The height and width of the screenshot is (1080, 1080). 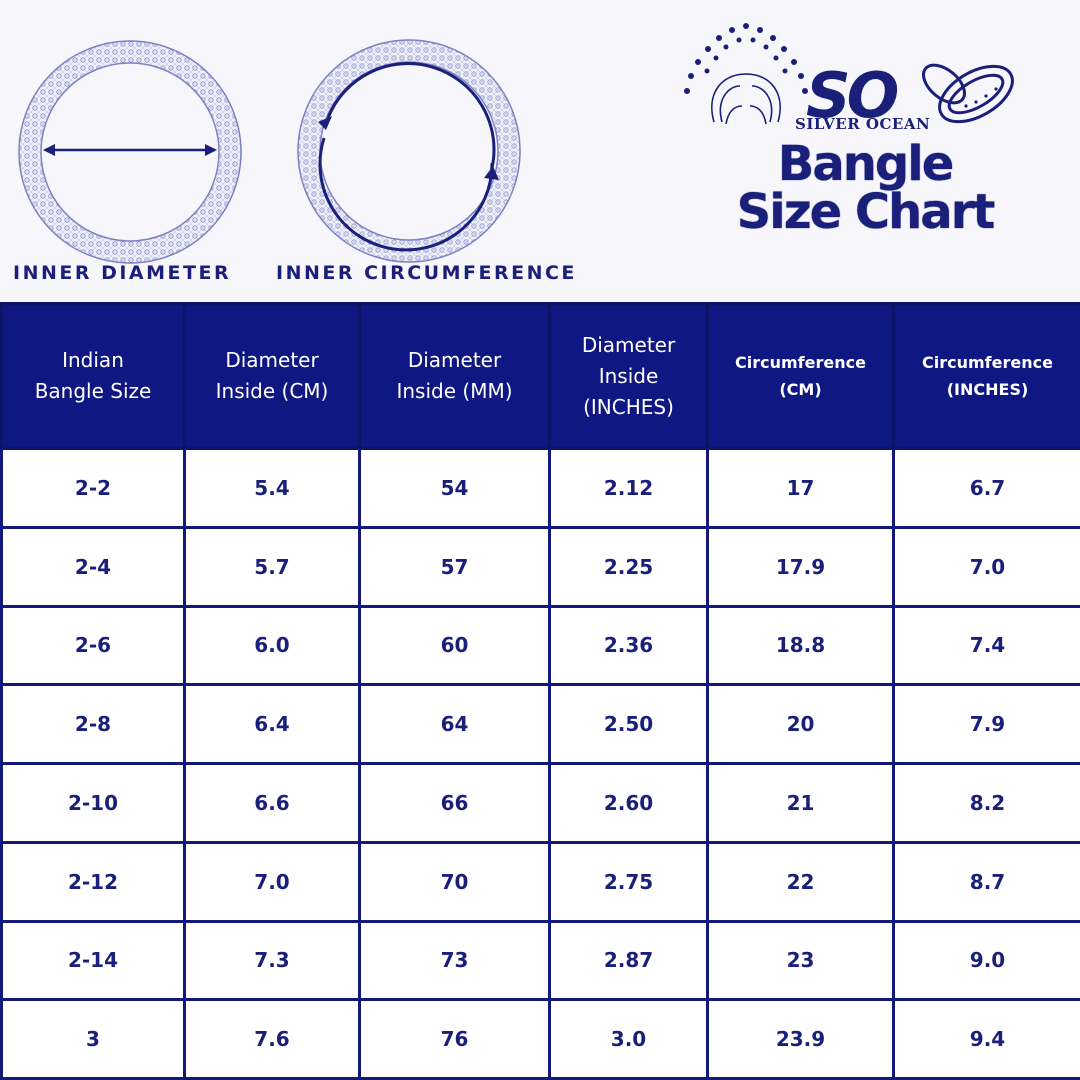 What do you see at coordinates (454, 645) in the screenshot?
I see `table-cell: 60` at bounding box center [454, 645].